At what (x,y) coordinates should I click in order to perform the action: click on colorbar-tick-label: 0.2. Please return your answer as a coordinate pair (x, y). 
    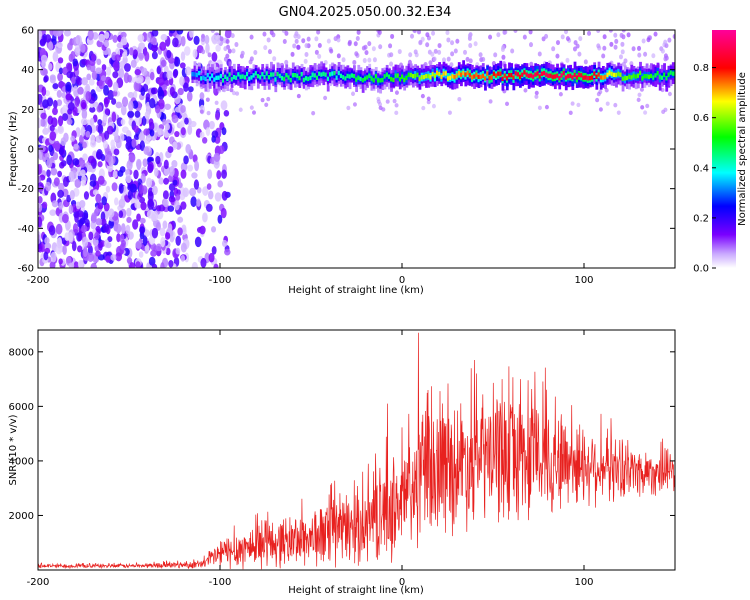
    Looking at the image, I should click on (701, 218).